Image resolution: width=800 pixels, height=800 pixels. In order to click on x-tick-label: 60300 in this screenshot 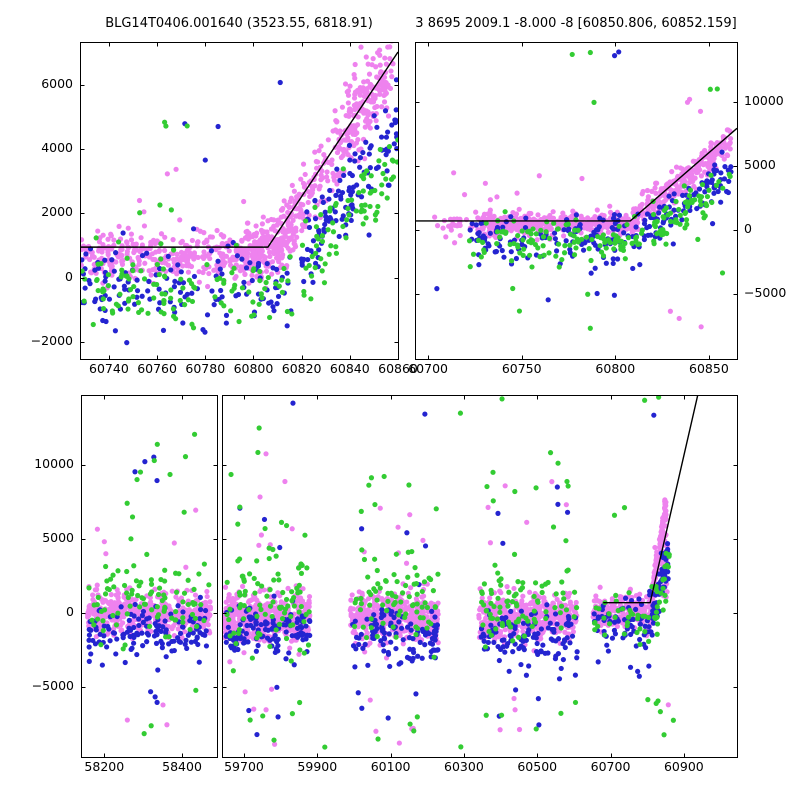, I will do `click(464, 766)`.